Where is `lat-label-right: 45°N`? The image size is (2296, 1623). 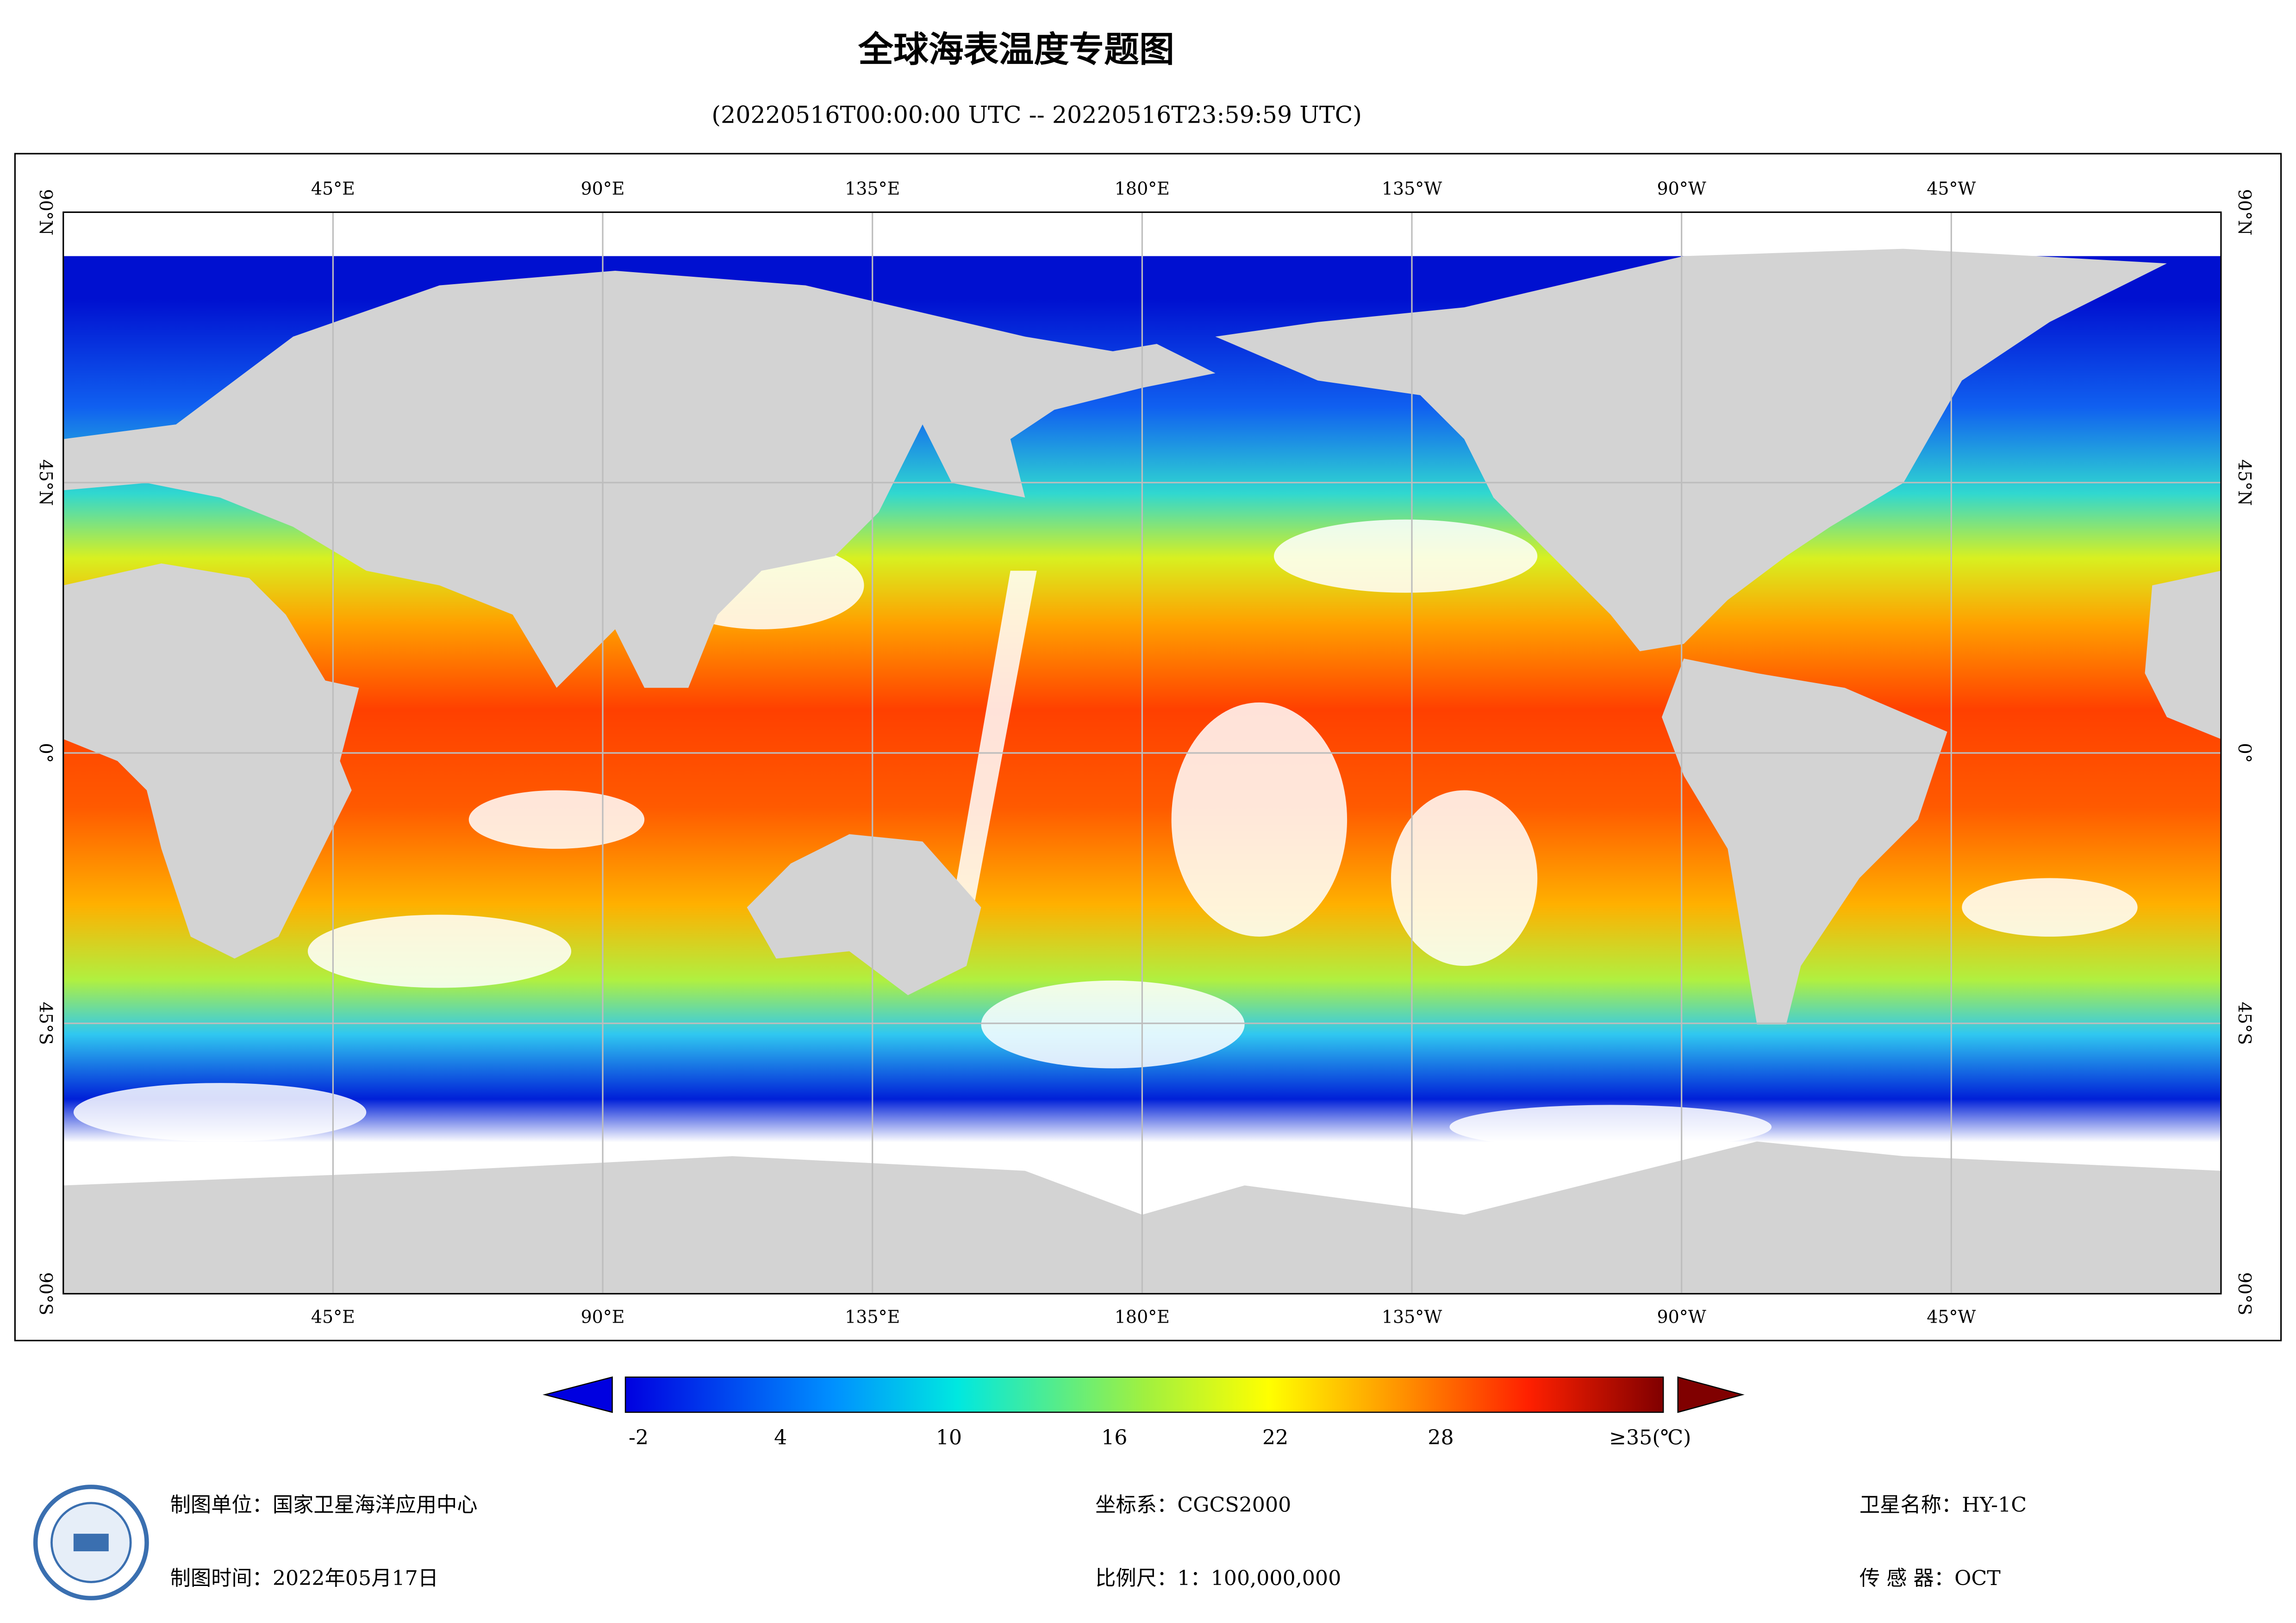
lat-label-right: 45°N is located at coordinates (2244, 483).